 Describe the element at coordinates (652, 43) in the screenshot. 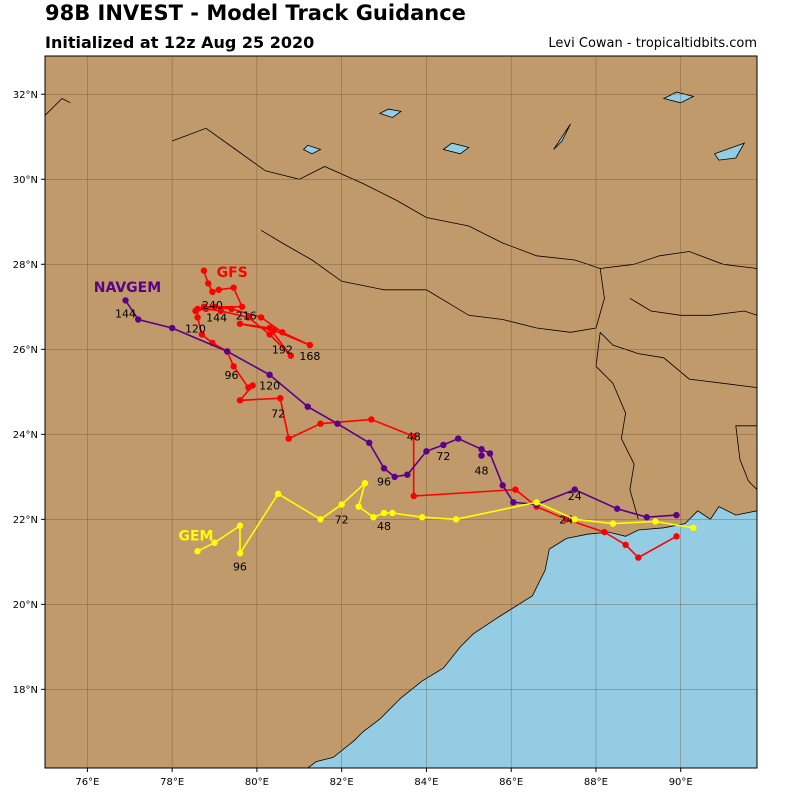

I see `credit-text: Levi Cowan - tropicaltidbits.com` at that location.